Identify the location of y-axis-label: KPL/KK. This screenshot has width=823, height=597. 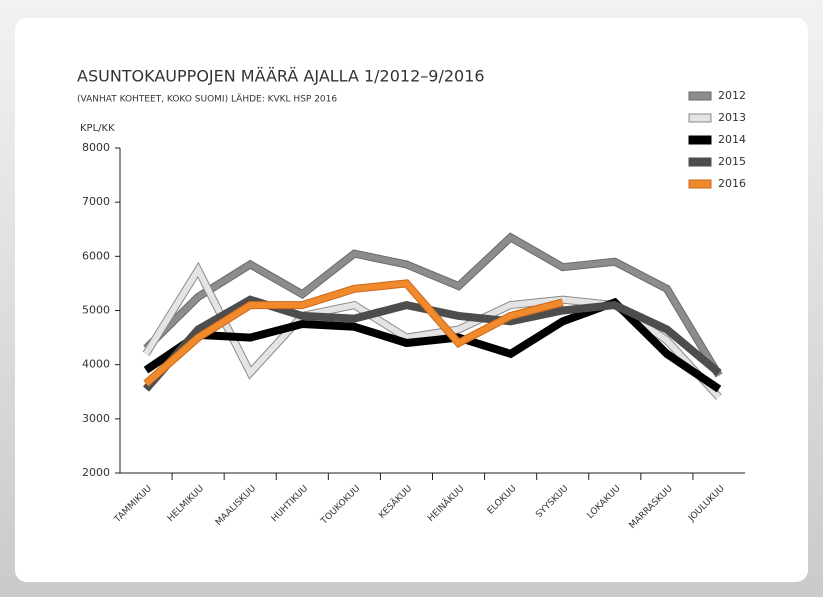
(97, 128).